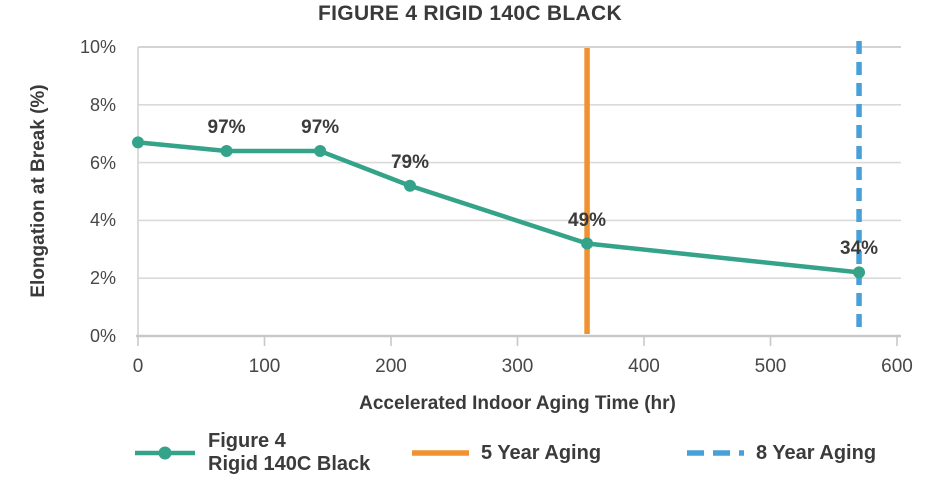 Image resolution: width=940 pixels, height=494 pixels. Describe the element at coordinates (770, 366) in the screenshot. I see `x-tick-label: 500` at that location.